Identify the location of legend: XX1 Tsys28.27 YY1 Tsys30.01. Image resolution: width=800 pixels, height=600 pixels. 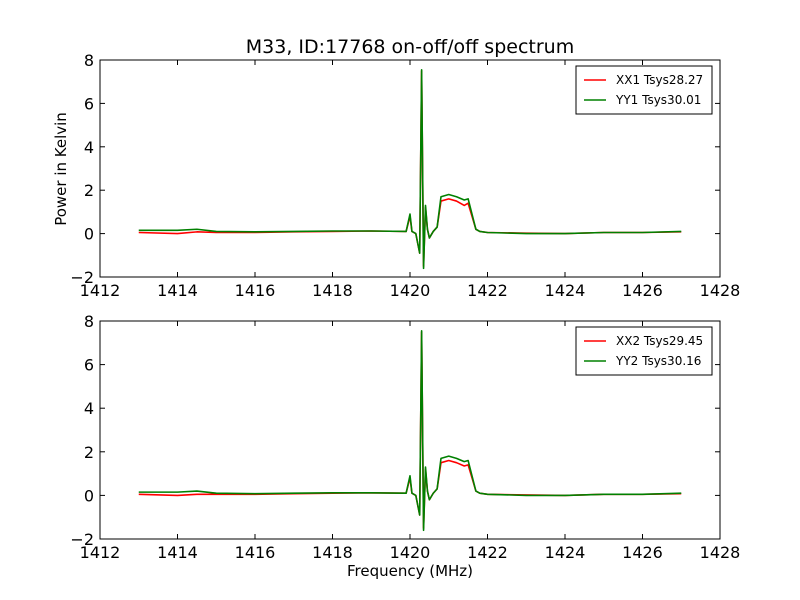
(644, 90).